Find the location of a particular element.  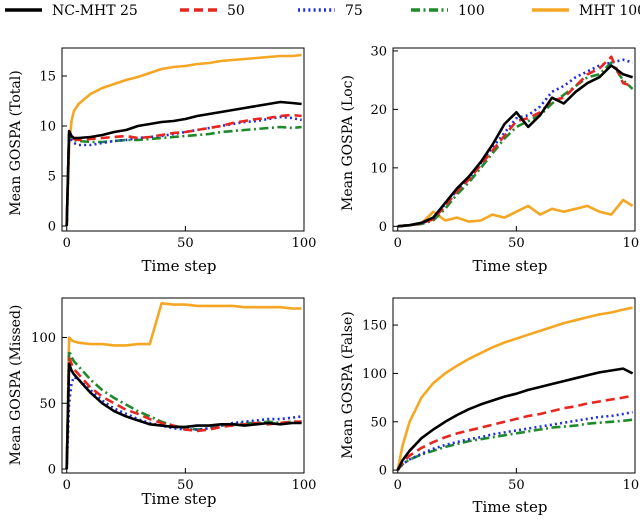

chart-loc-ylabel: Mean GOSPA (Loc) is located at coordinates (348, 143).